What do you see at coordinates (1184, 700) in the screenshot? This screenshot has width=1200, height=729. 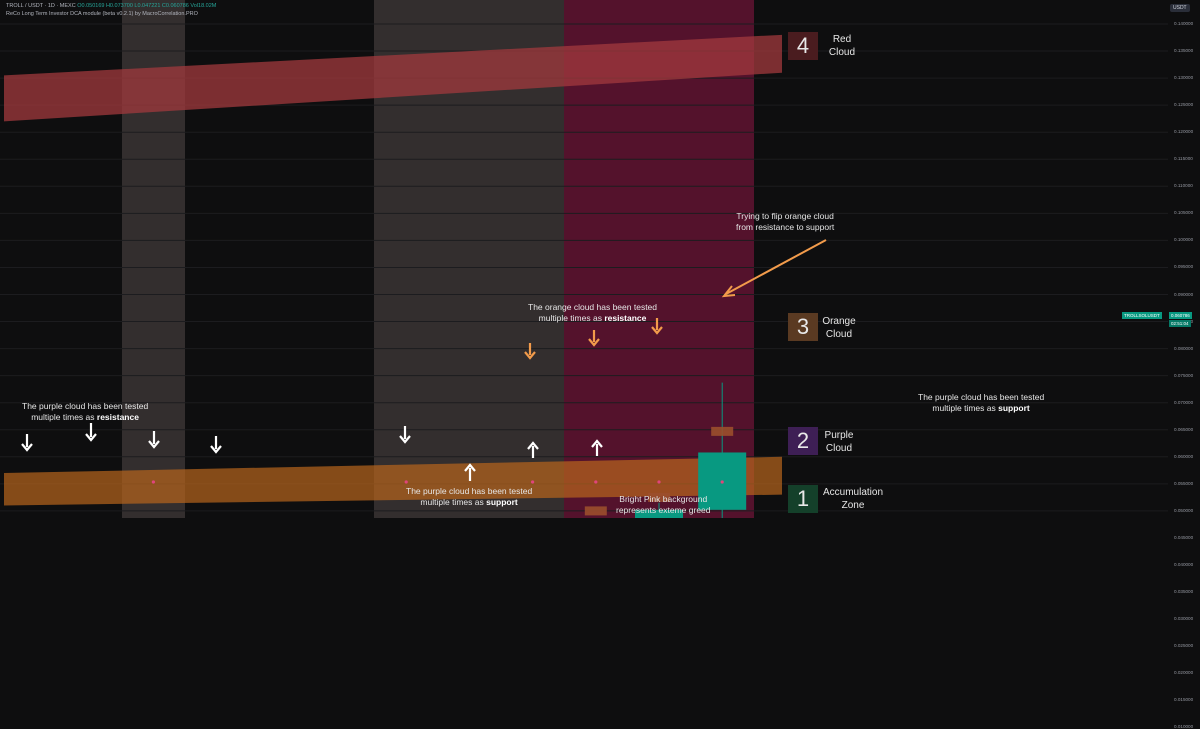 I see `axis-tick-label: 0.015000` at bounding box center [1184, 700].